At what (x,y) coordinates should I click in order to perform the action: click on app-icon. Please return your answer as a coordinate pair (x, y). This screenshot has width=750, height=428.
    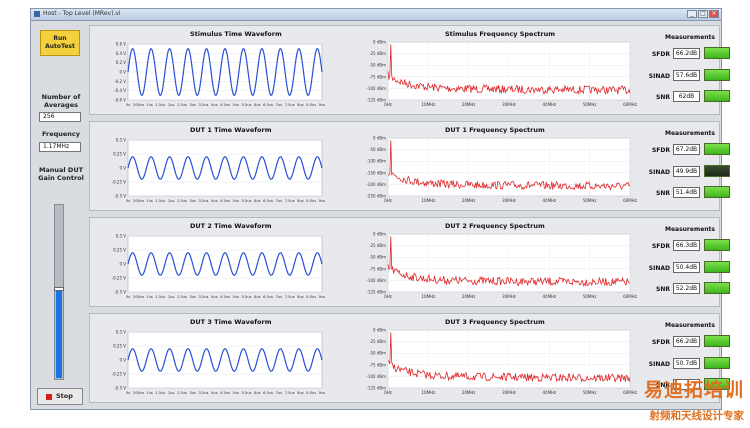
    Looking at the image, I should click on (37, 14).